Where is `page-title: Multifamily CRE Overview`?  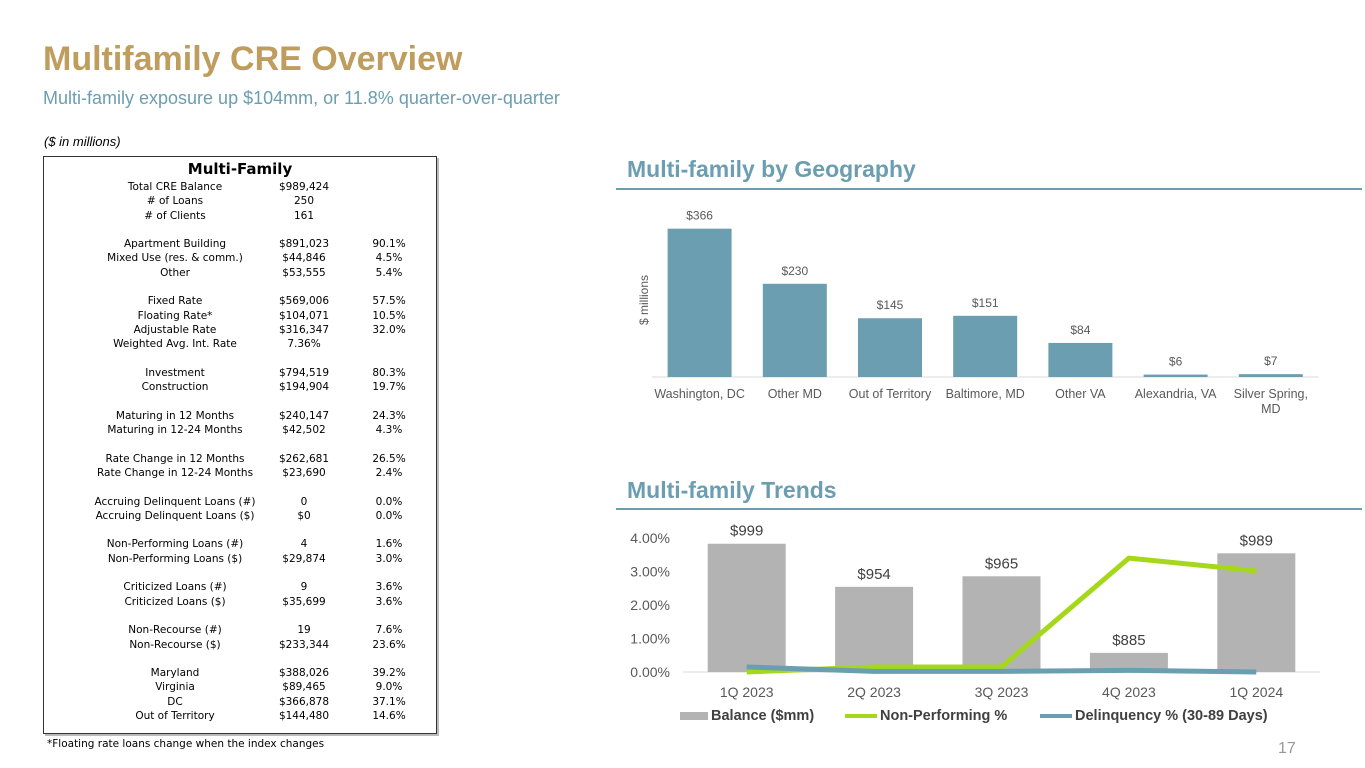
page-title: Multifamily CRE Overview is located at coordinates (253, 59).